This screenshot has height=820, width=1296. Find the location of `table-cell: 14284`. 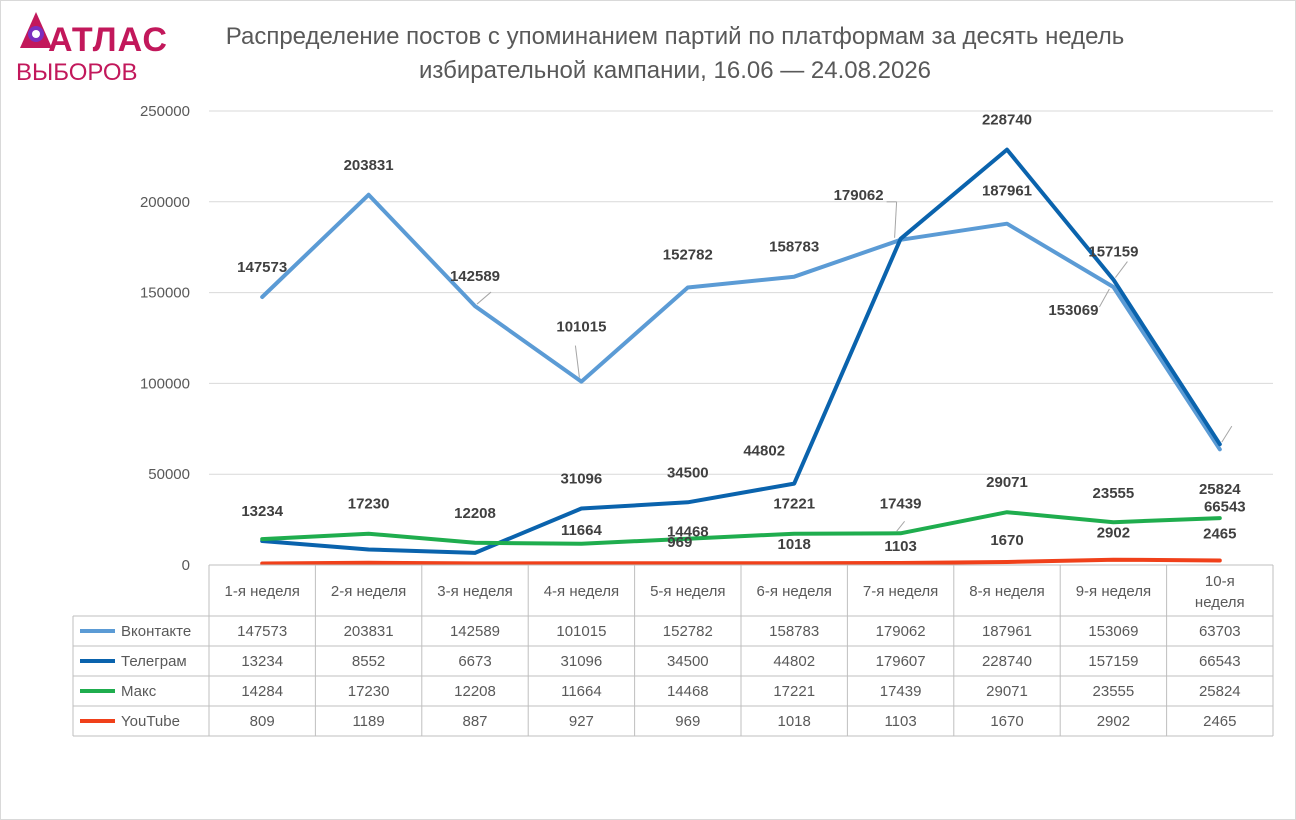

table-cell: 14284 is located at coordinates (262, 691).